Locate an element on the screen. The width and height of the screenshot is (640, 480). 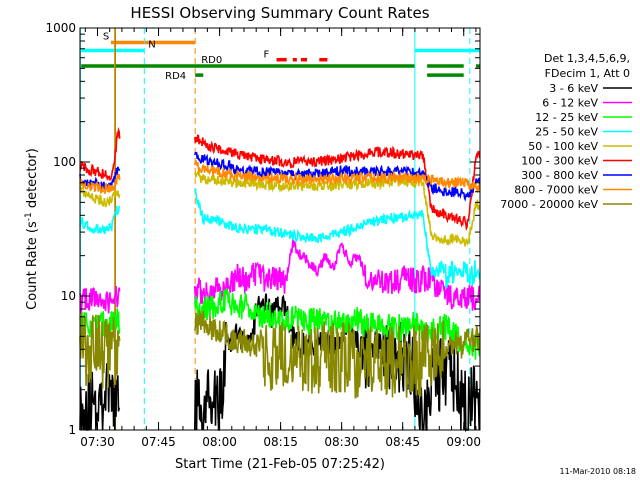
state-bar-label: RD4 is located at coordinates (175, 76).